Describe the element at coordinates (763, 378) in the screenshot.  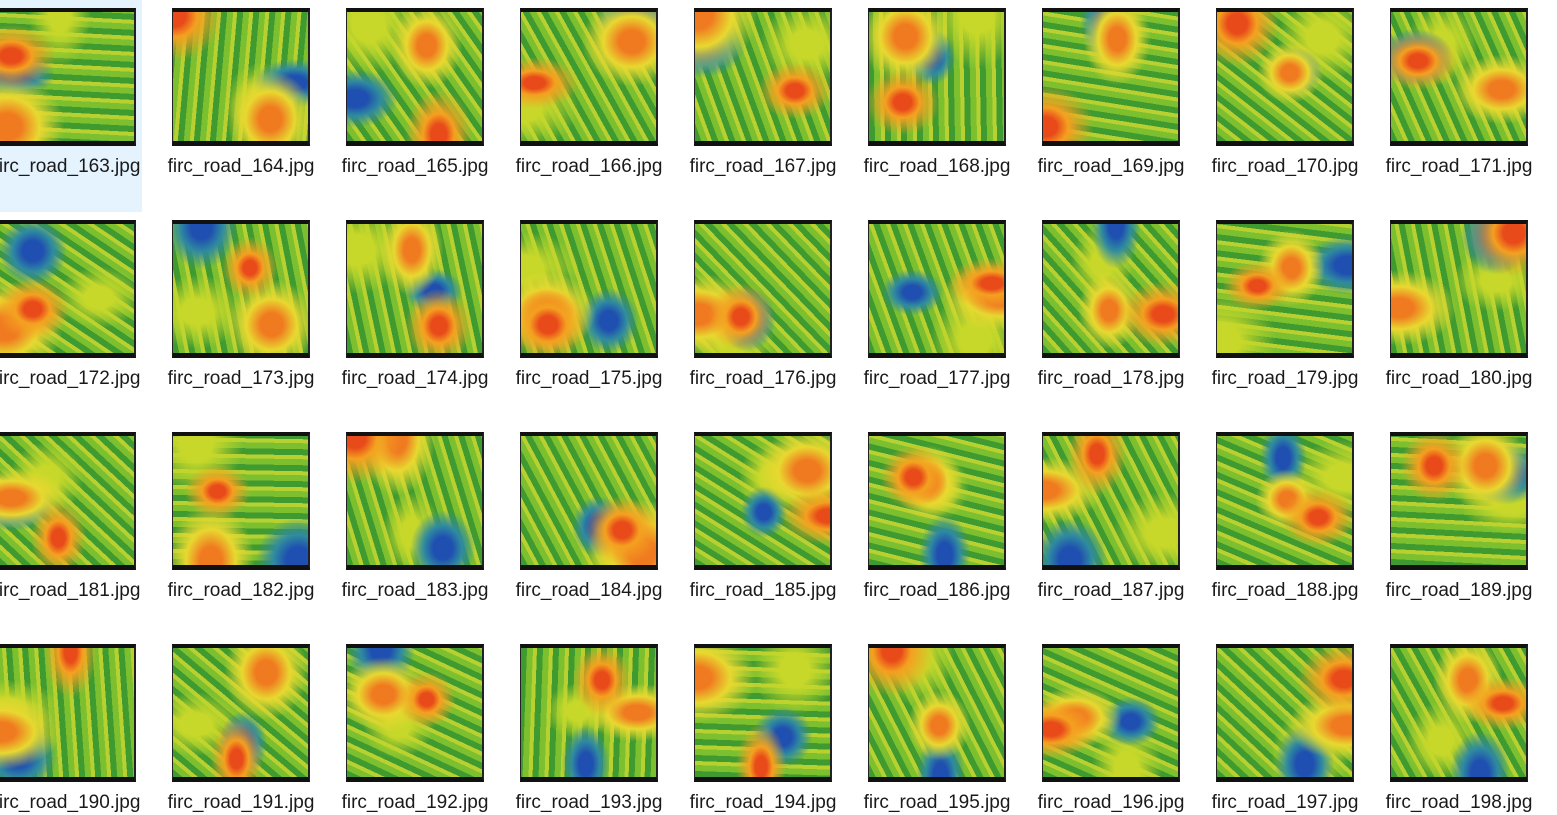
I see `file-name: firc_road_176.jpg` at that location.